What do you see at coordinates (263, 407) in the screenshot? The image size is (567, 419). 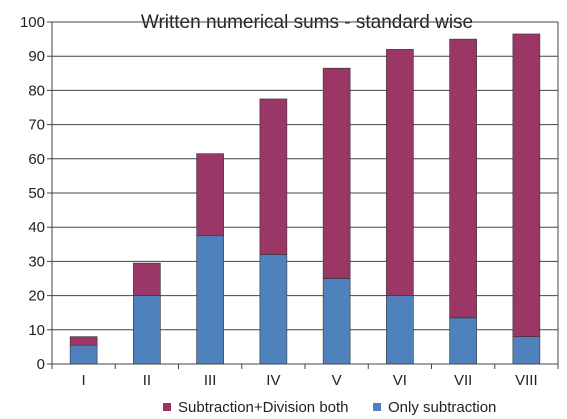 I see `legend-label: Subtraction+Division both` at bounding box center [263, 407].